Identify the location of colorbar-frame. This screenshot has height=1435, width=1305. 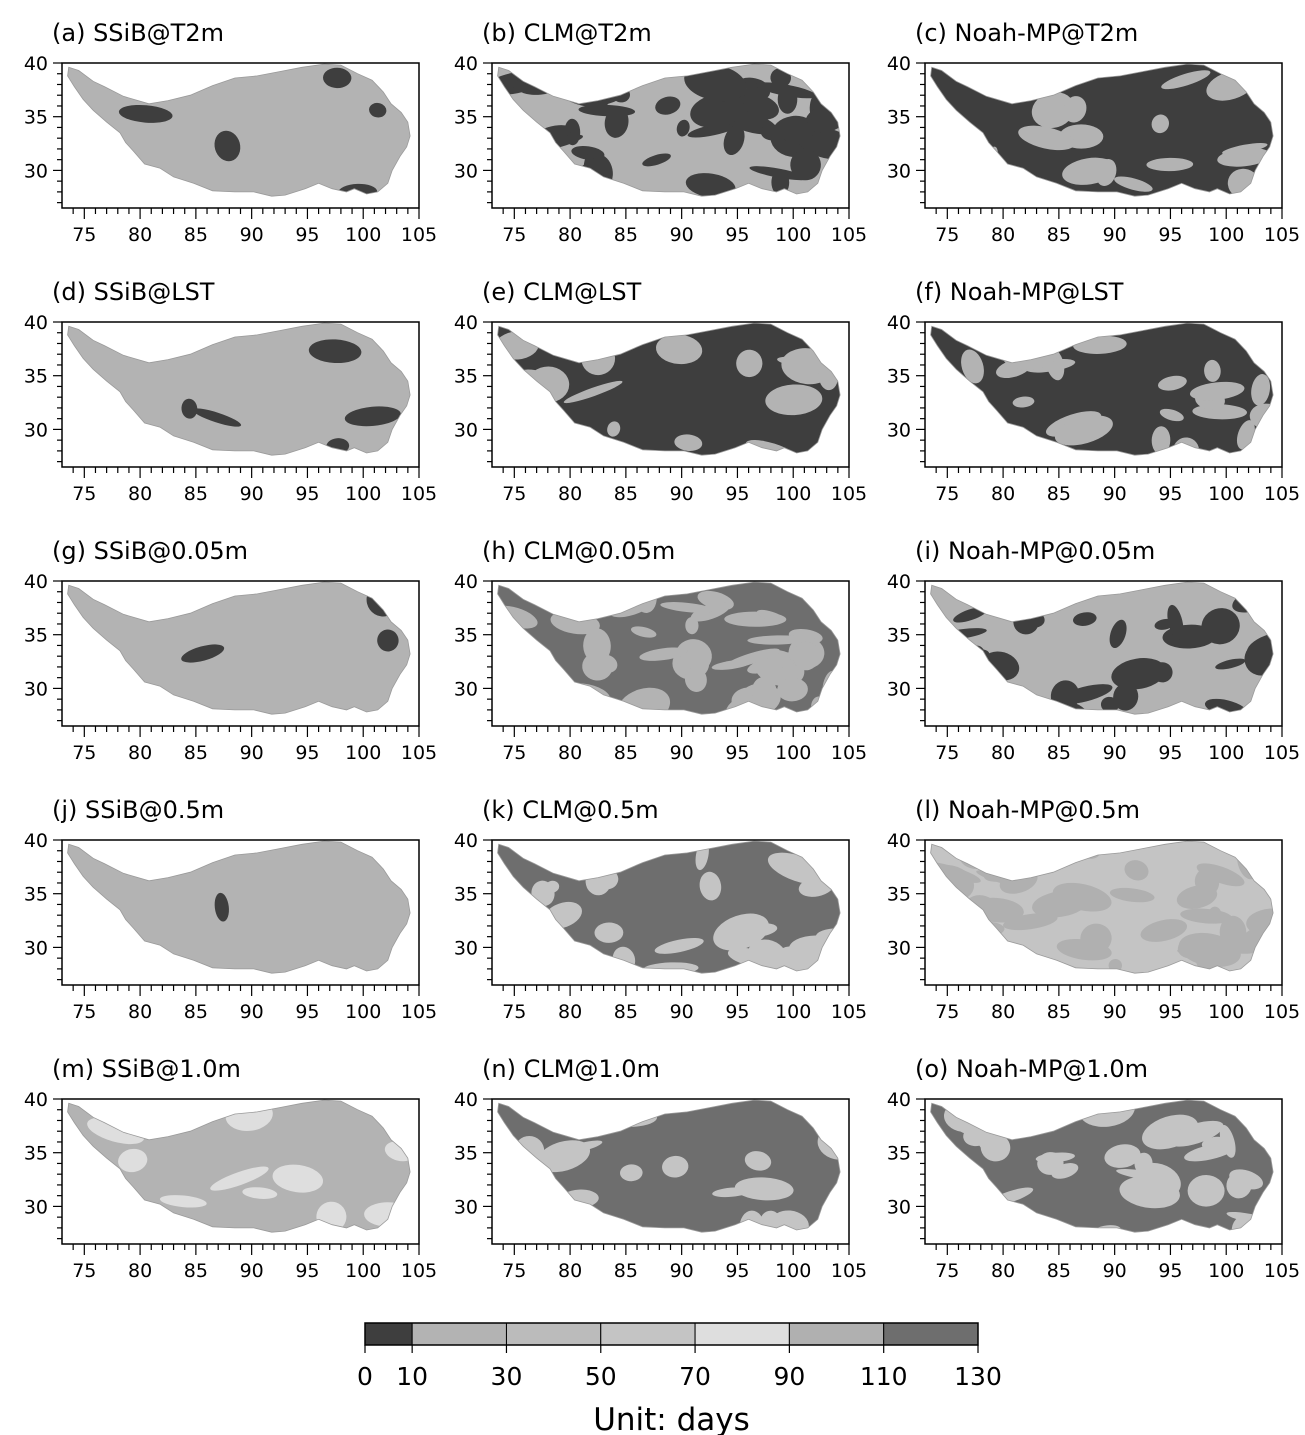
(671, 1334).